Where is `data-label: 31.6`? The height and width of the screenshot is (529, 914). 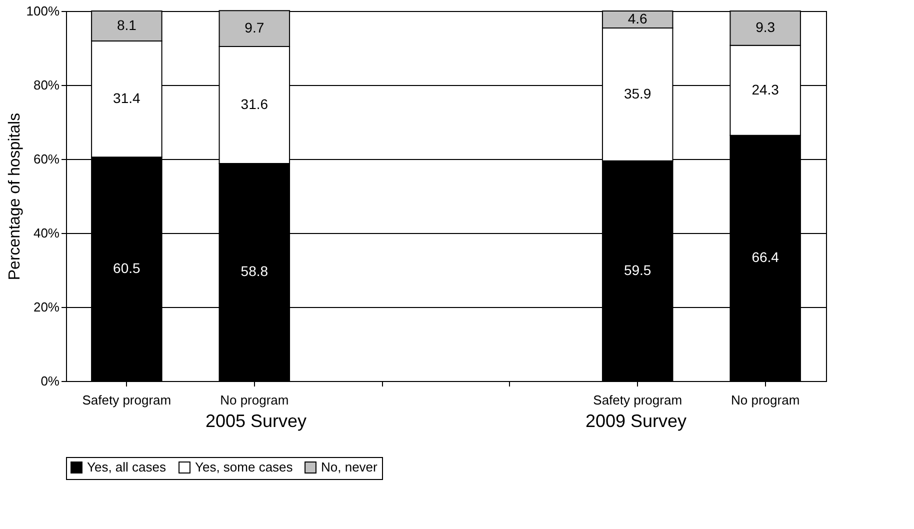
data-label: 31.6 is located at coordinates (254, 104).